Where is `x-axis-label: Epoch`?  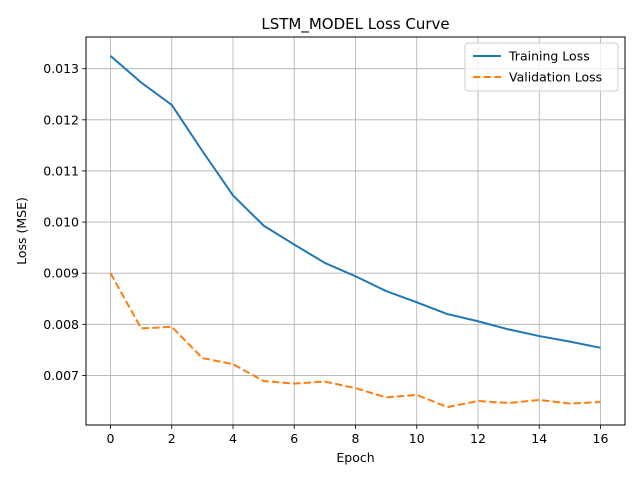
x-axis-label: Epoch is located at coordinates (355, 457).